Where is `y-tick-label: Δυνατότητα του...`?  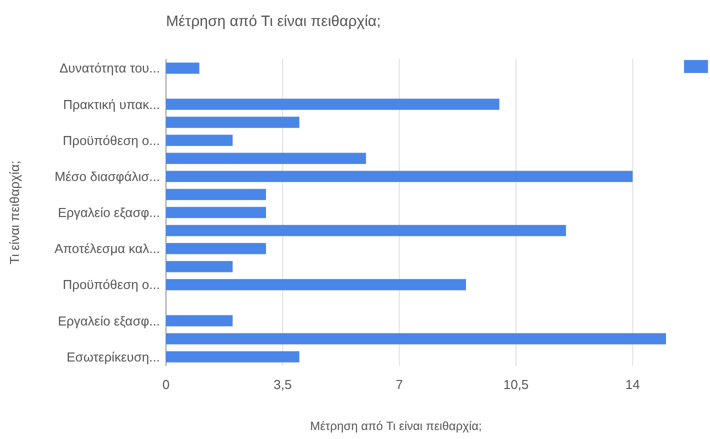 y-tick-label: Δυνατότητα του... is located at coordinates (109, 68).